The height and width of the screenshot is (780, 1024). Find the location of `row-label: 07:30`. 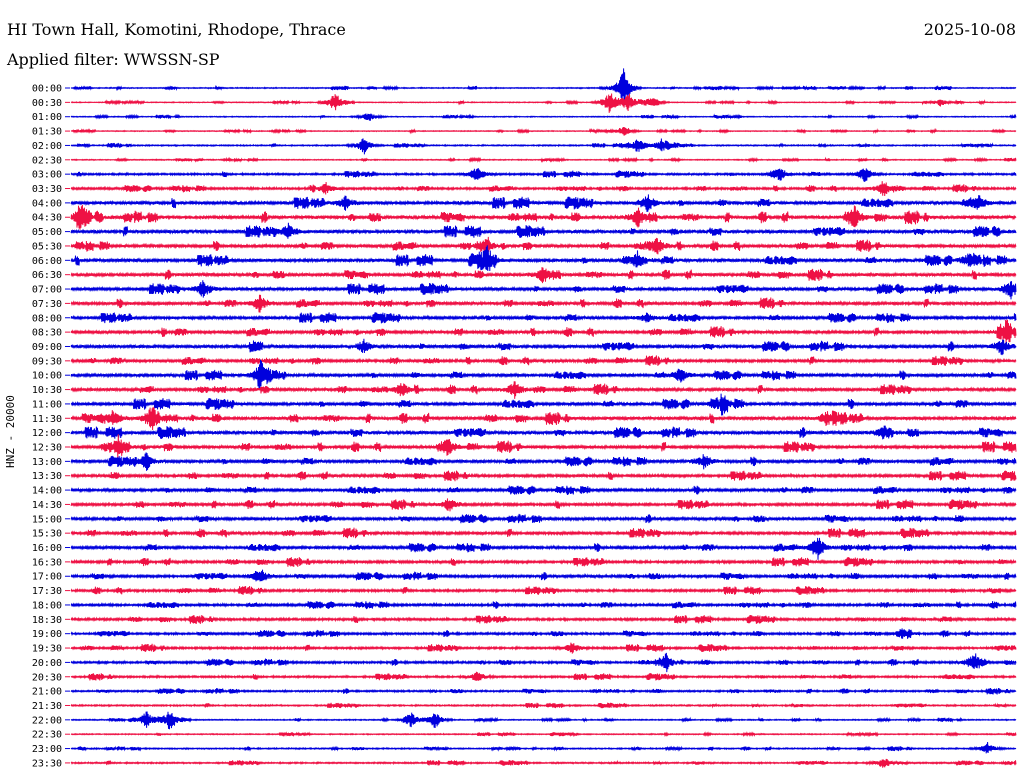

row-label: 07:30 is located at coordinates (47, 304).